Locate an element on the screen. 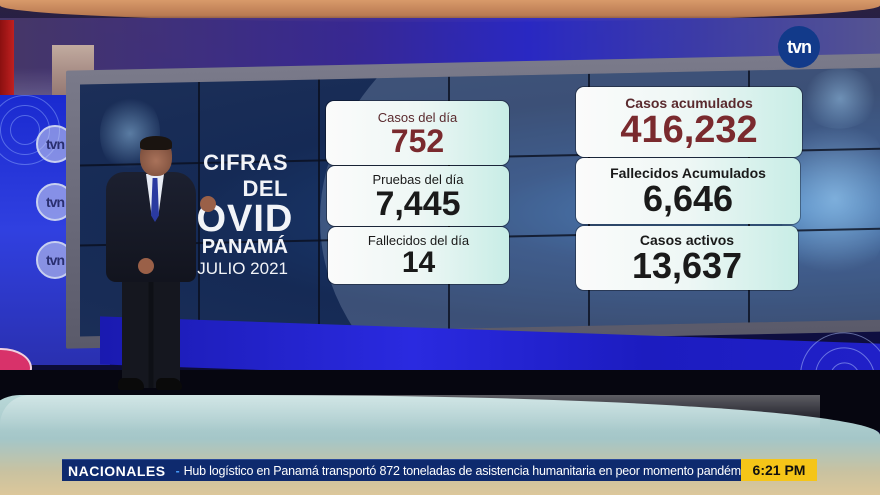 This screenshot has height=495, width=880. stat-card-cumulative-deaths: Fallecidos Acumulados 6,646 is located at coordinates (688, 191).